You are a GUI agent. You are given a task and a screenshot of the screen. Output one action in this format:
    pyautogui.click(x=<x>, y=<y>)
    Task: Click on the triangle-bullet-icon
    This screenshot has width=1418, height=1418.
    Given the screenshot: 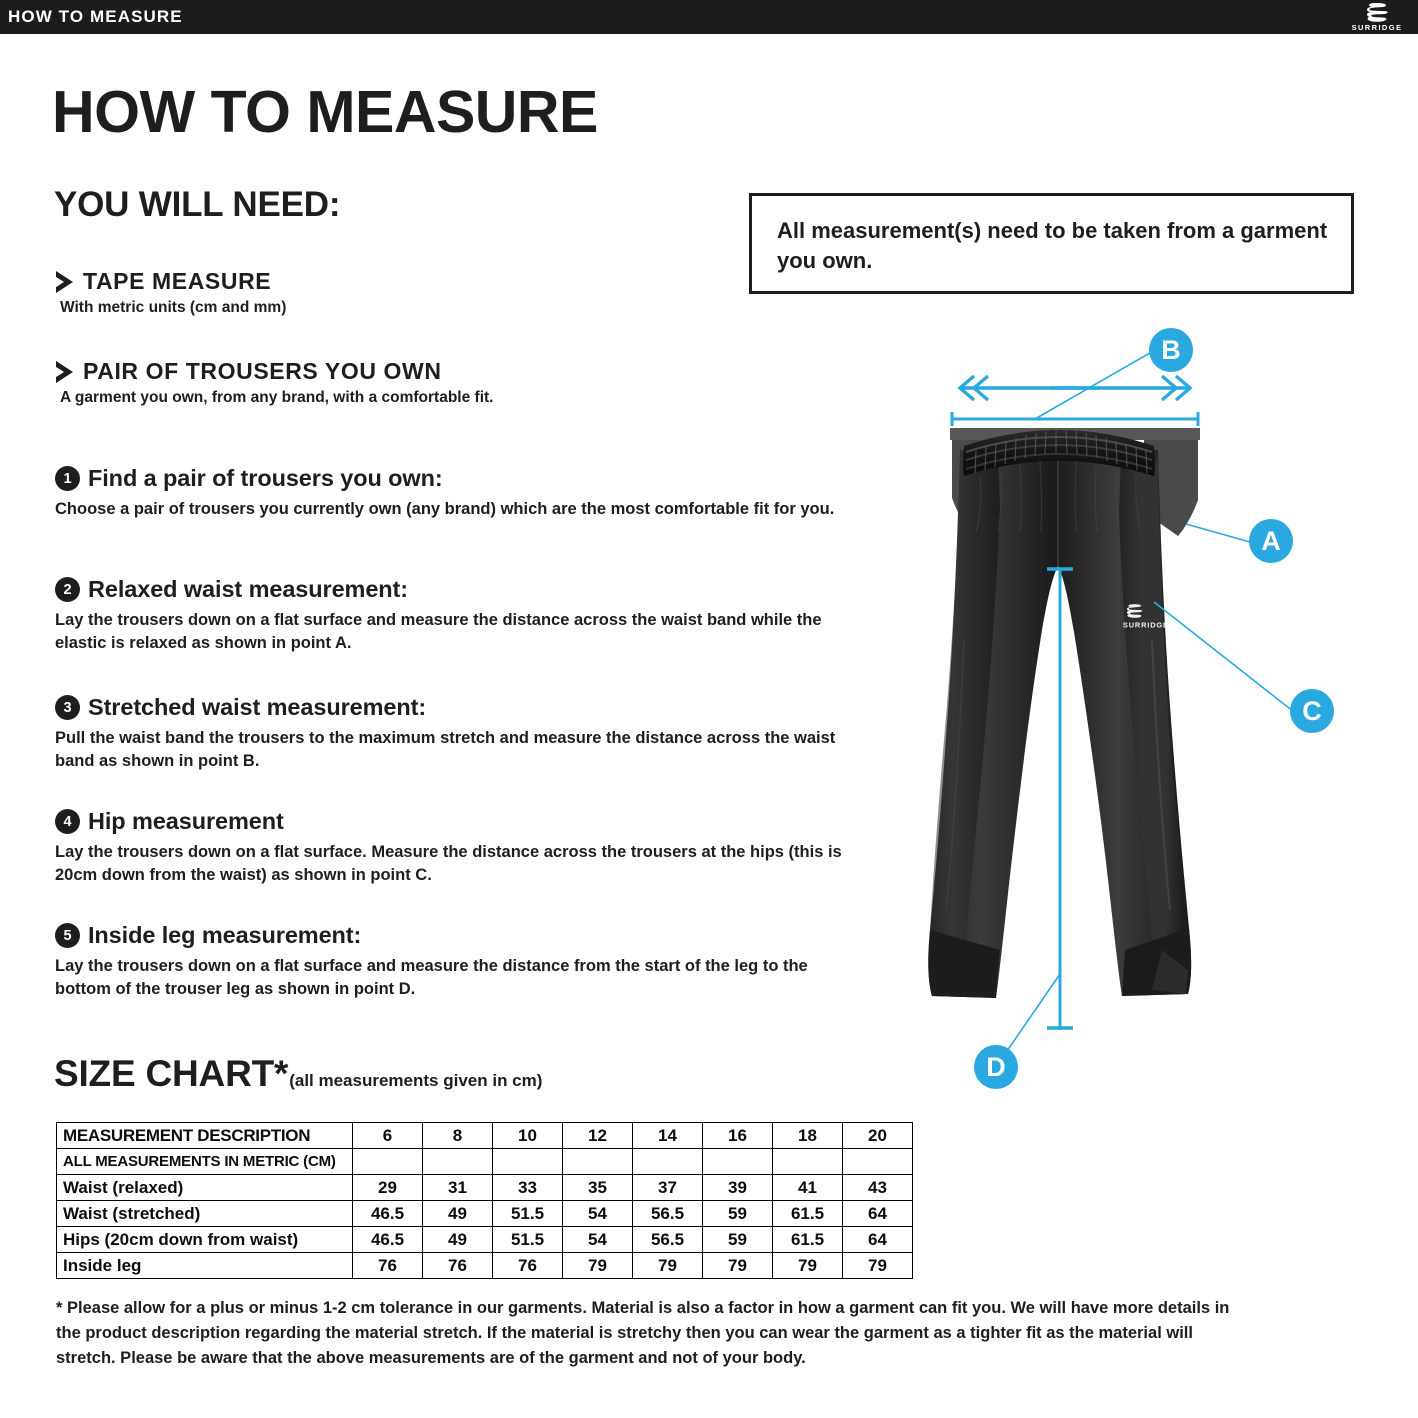 What is the action you would take?
    pyautogui.click(x=63, y=371)
    